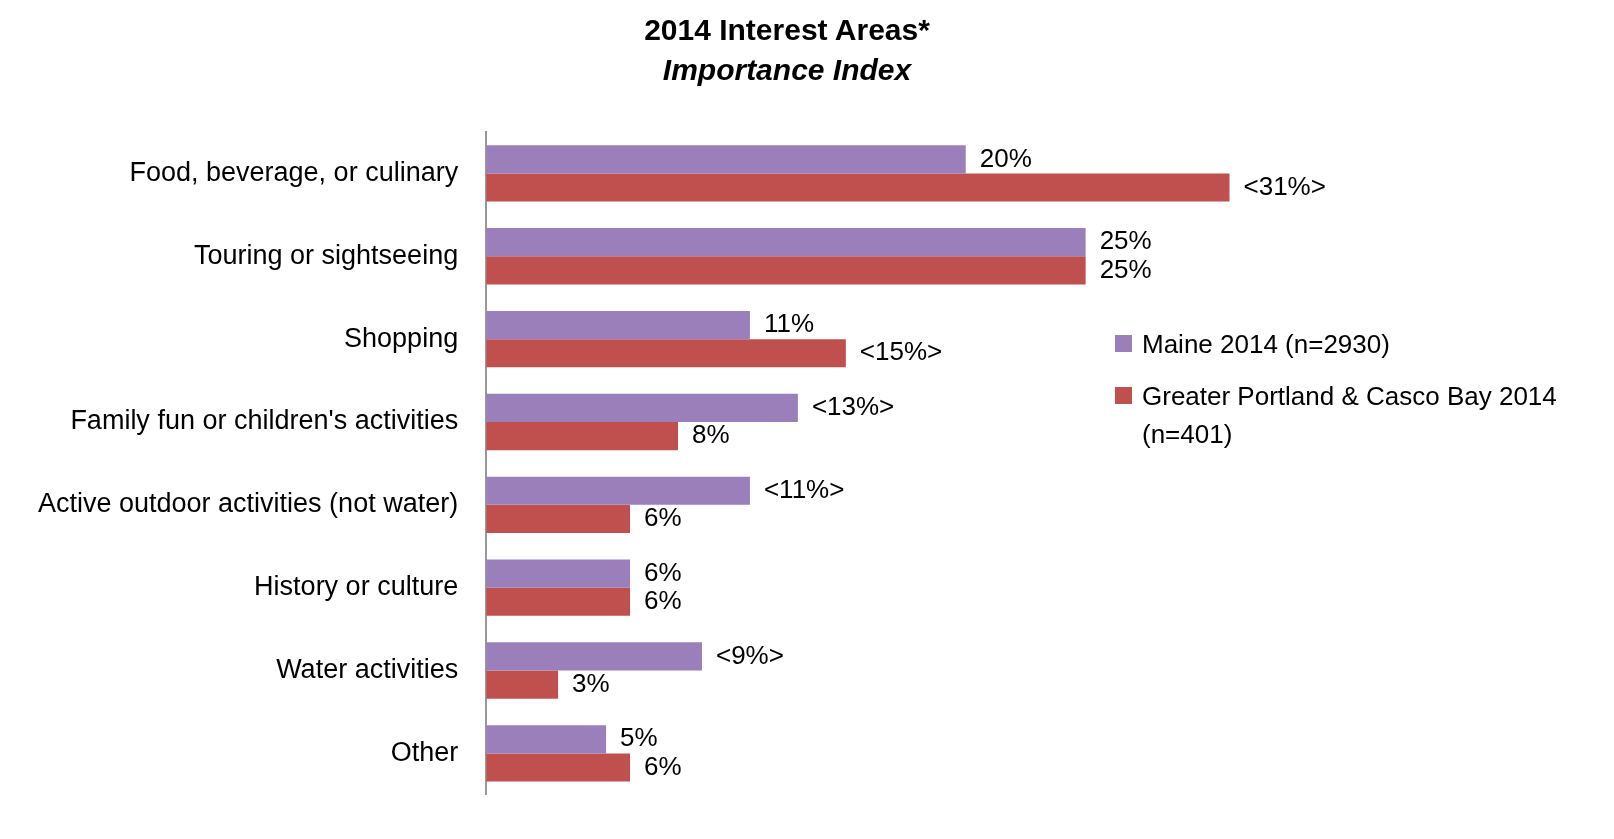 This screenshot has height=839, width=1614. Describe the element at coordinates (749, 654) in the screenshot. I see `data-label: <9%>` at that location.